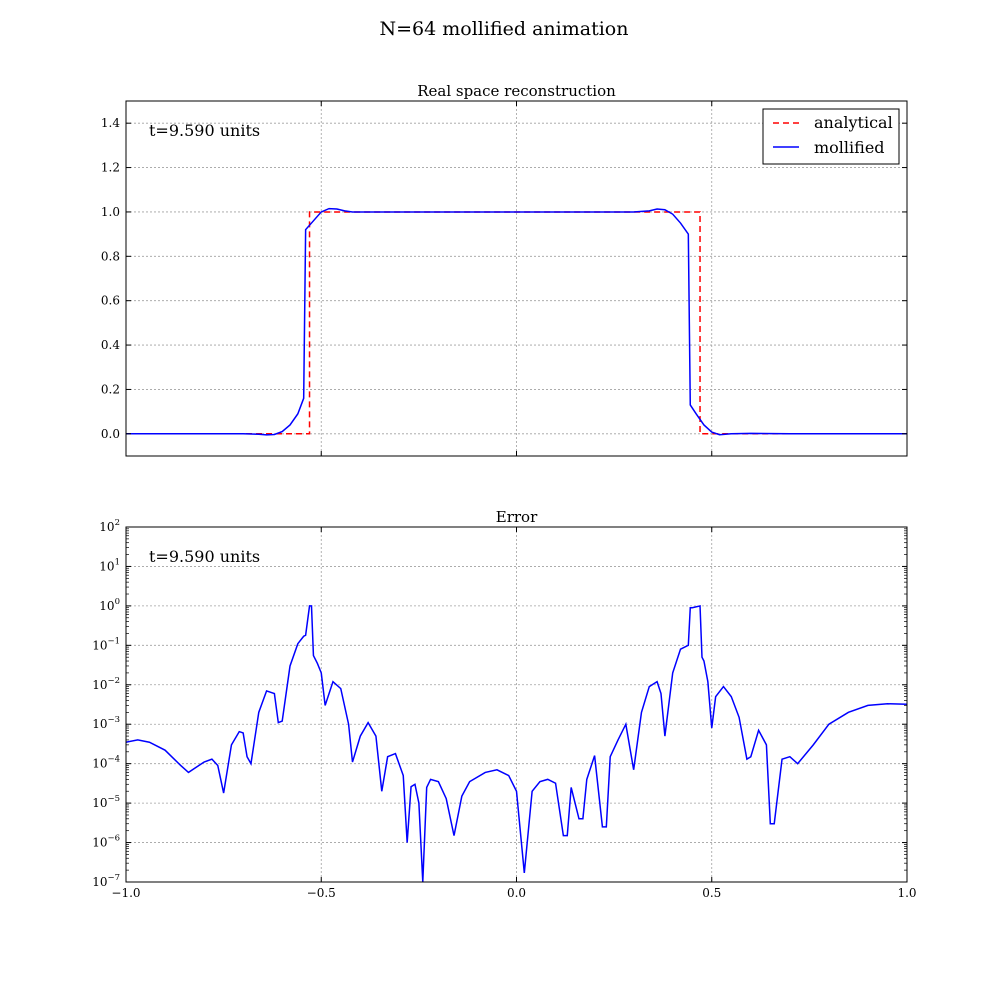 The height and width of the screenshot is (1008, 1008). I want to click on top-y-tick-label: 0.2, so click(110, 389).